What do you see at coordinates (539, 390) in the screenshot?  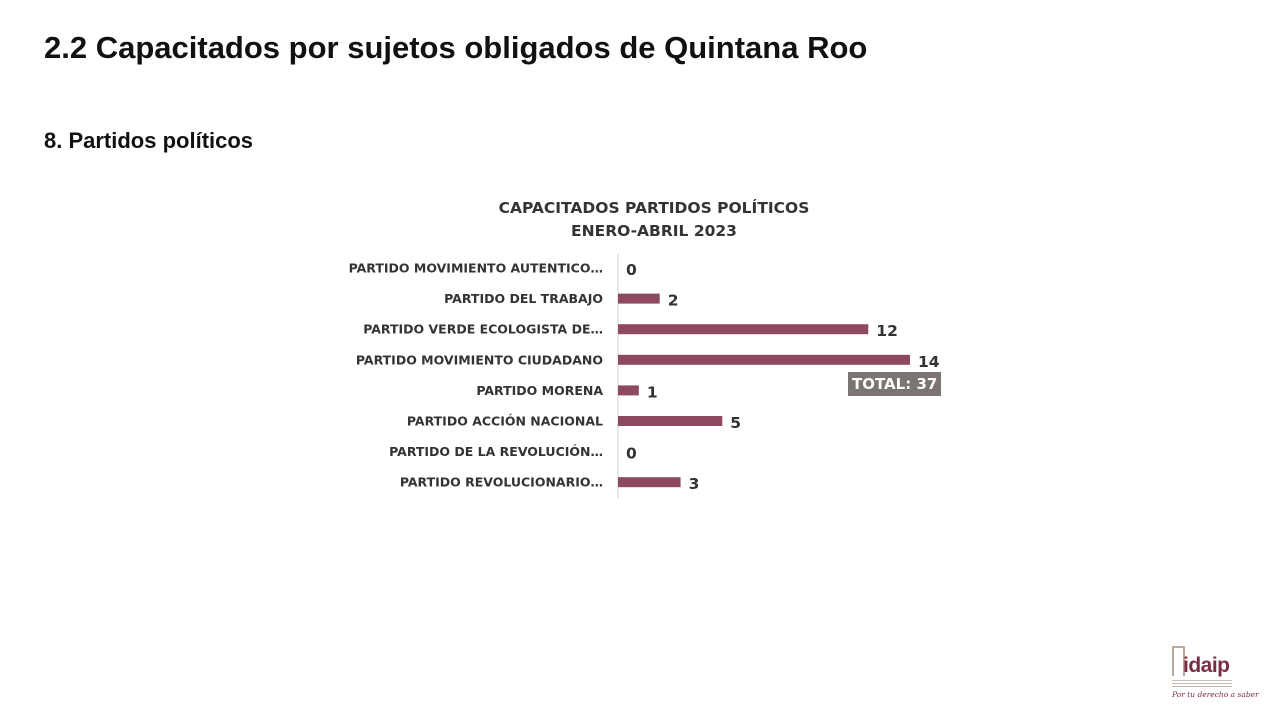 I see `category-label: PARTIDO MORENA` at bounding box center [539, 390].